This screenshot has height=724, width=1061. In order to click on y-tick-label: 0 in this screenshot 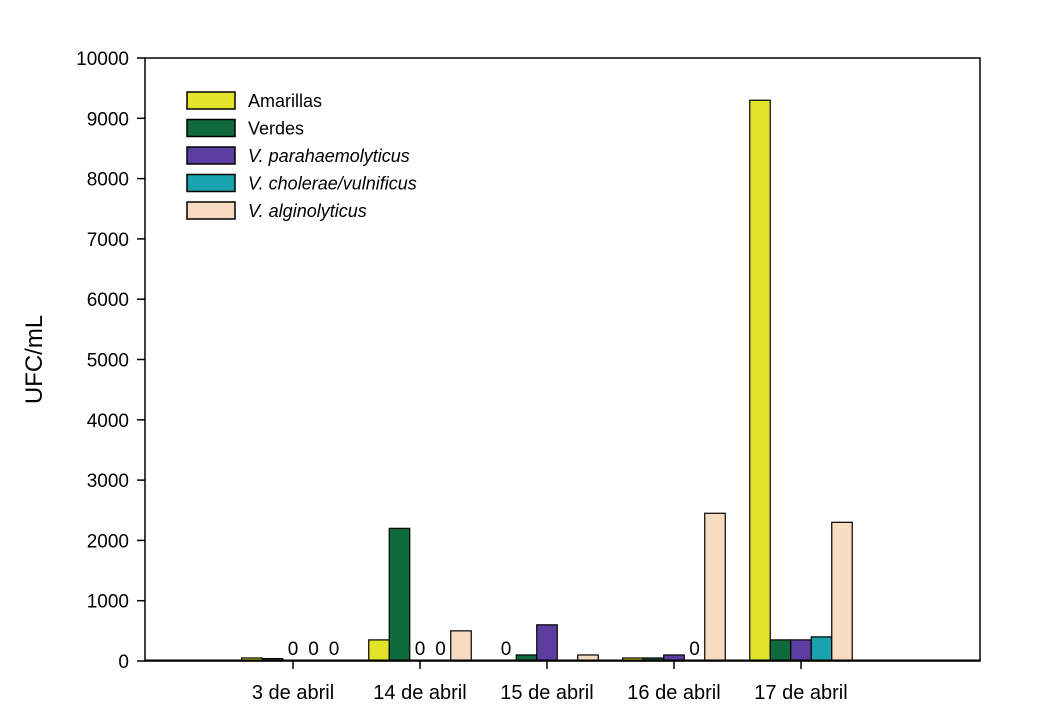, I will do `click(123, 662)`.